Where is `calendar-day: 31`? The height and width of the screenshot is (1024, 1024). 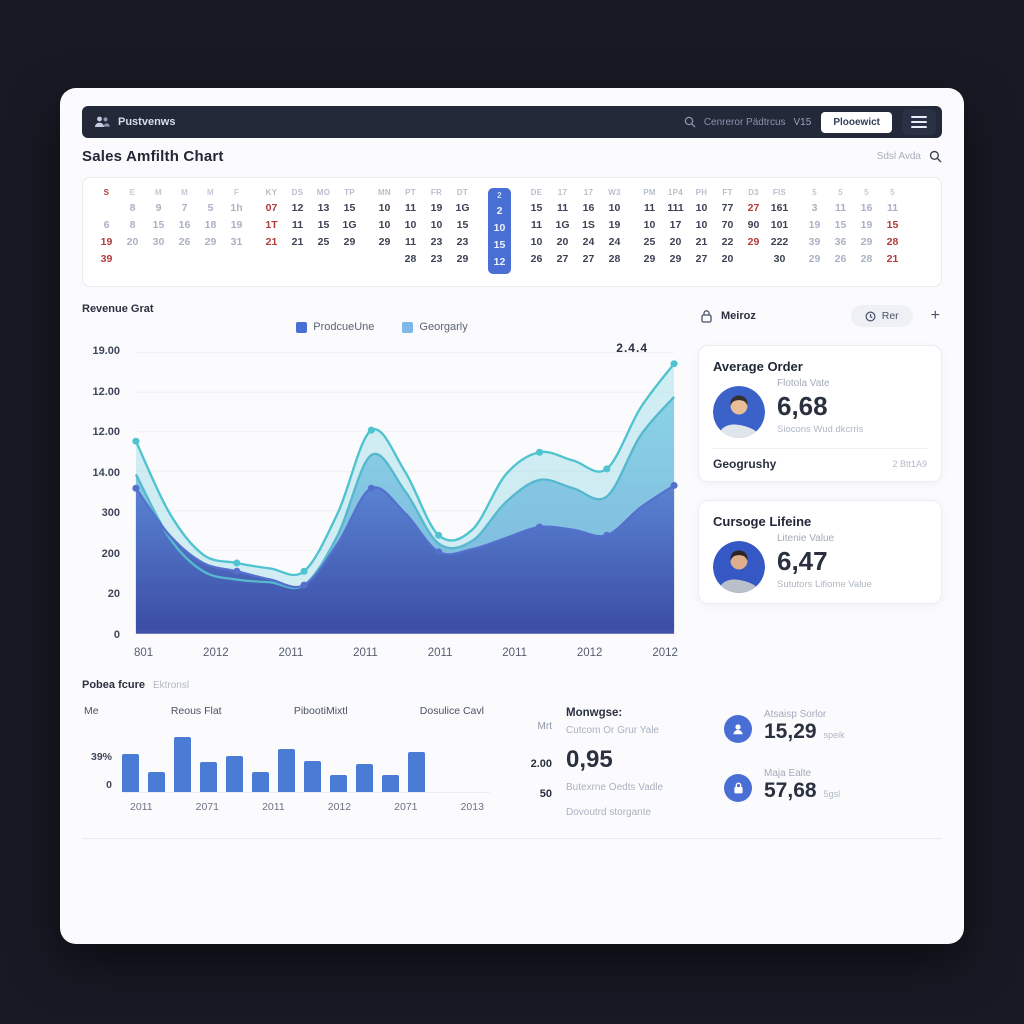
calendar-day: 31 is located at coordinates (236, 242).